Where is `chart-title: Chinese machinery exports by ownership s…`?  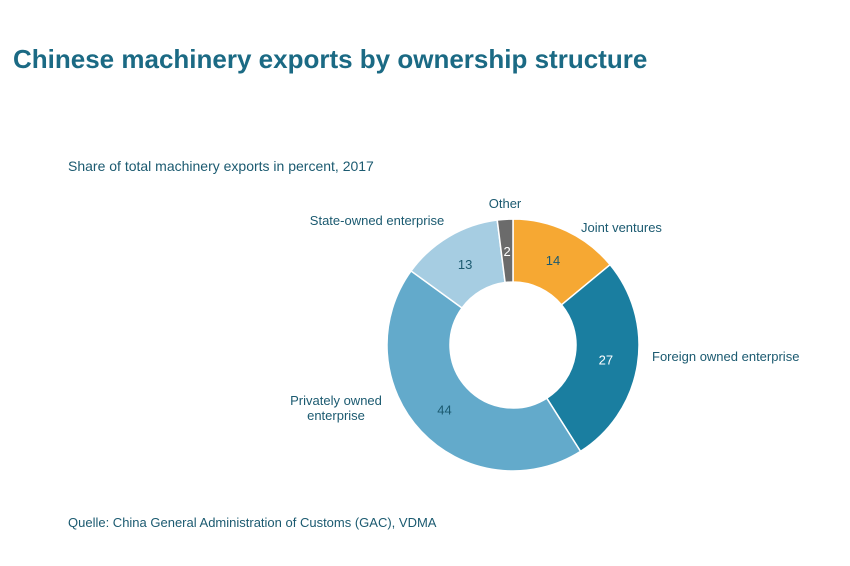
chart-title: Chinese machinery exports by ownership s… is located at coordinates (330, 59).